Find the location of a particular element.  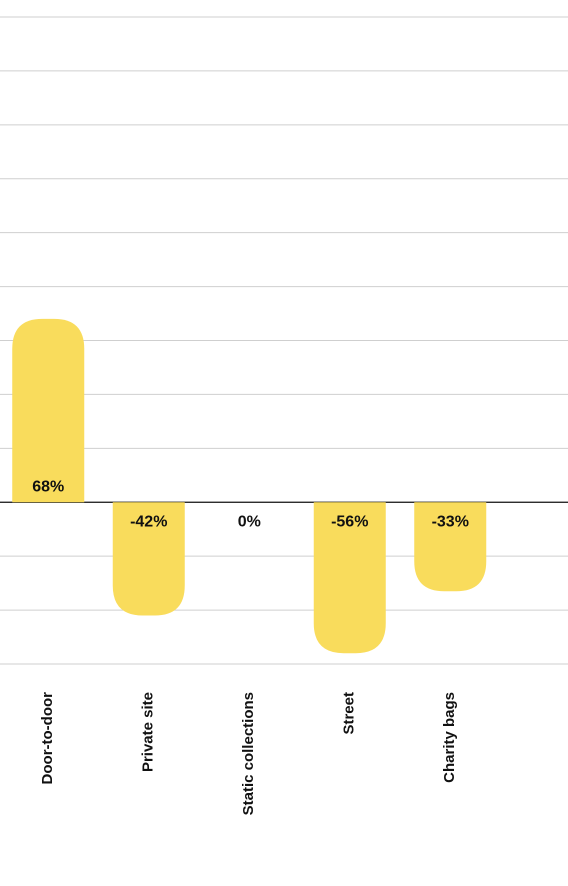

value-label: -33% is located at coordinates (450, 521).